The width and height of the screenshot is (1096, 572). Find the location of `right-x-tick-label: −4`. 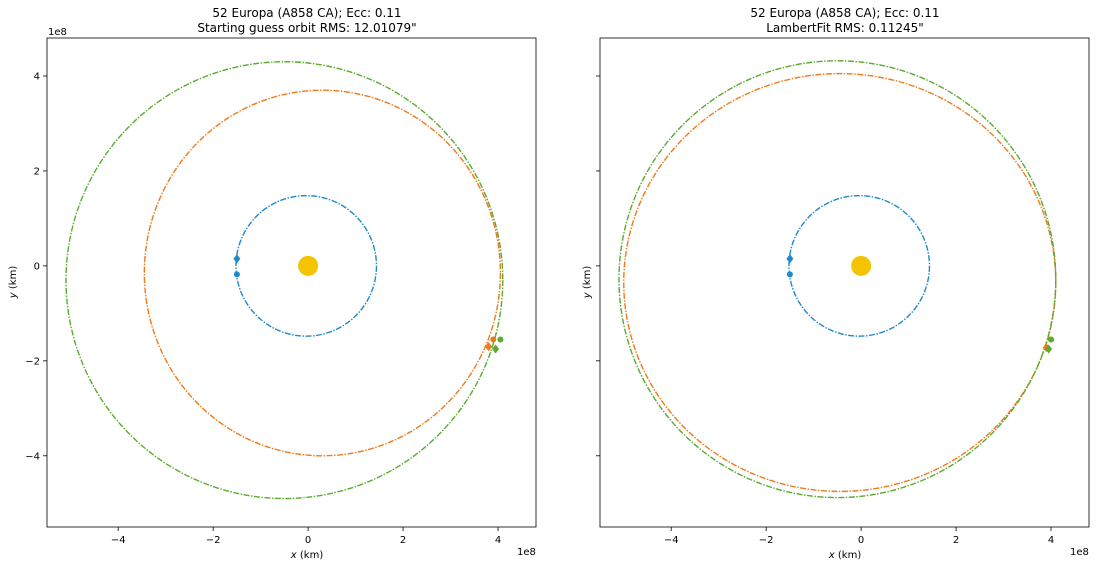

right-x-tick-label: −4 is located at coordinates (671, 540).